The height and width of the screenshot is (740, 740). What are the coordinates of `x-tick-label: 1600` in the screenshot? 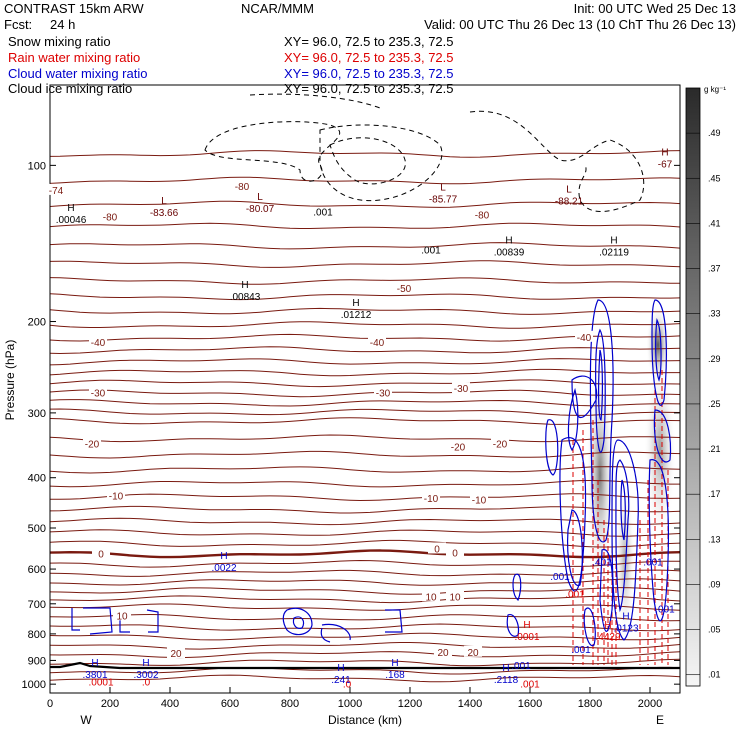 It's located at (530, 704).